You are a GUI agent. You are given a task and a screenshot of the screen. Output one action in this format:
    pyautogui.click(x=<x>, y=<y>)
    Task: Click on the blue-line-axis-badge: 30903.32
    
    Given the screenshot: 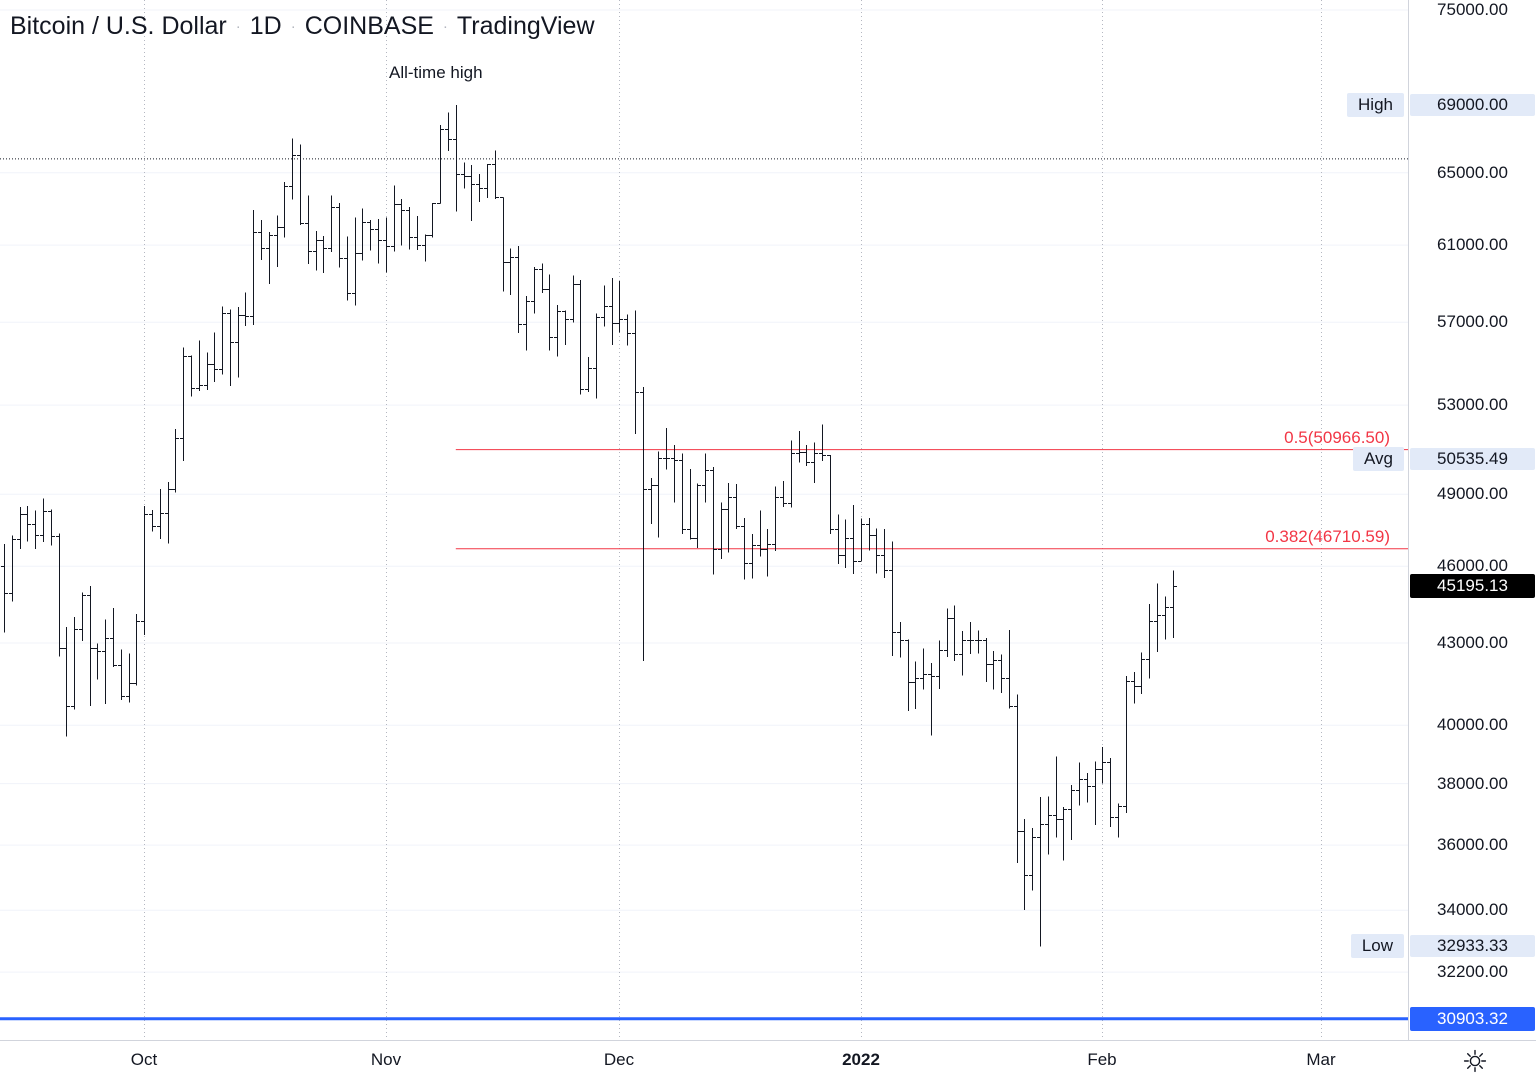 What is the action you would take?
    pyautogui.click(x=1472, y=1019)
    